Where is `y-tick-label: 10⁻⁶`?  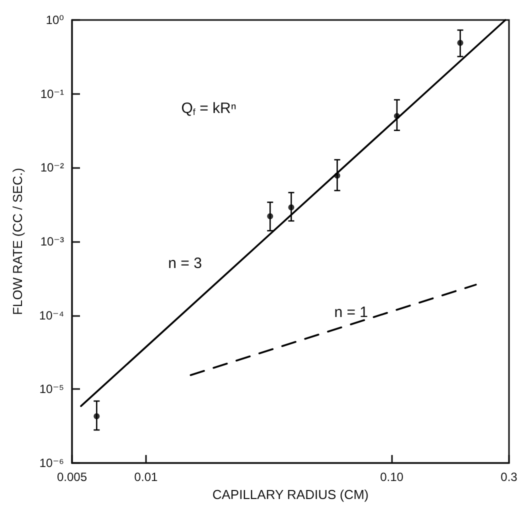 y-tick-label: 10⁻⁶ is located at coordinates (51, 463).